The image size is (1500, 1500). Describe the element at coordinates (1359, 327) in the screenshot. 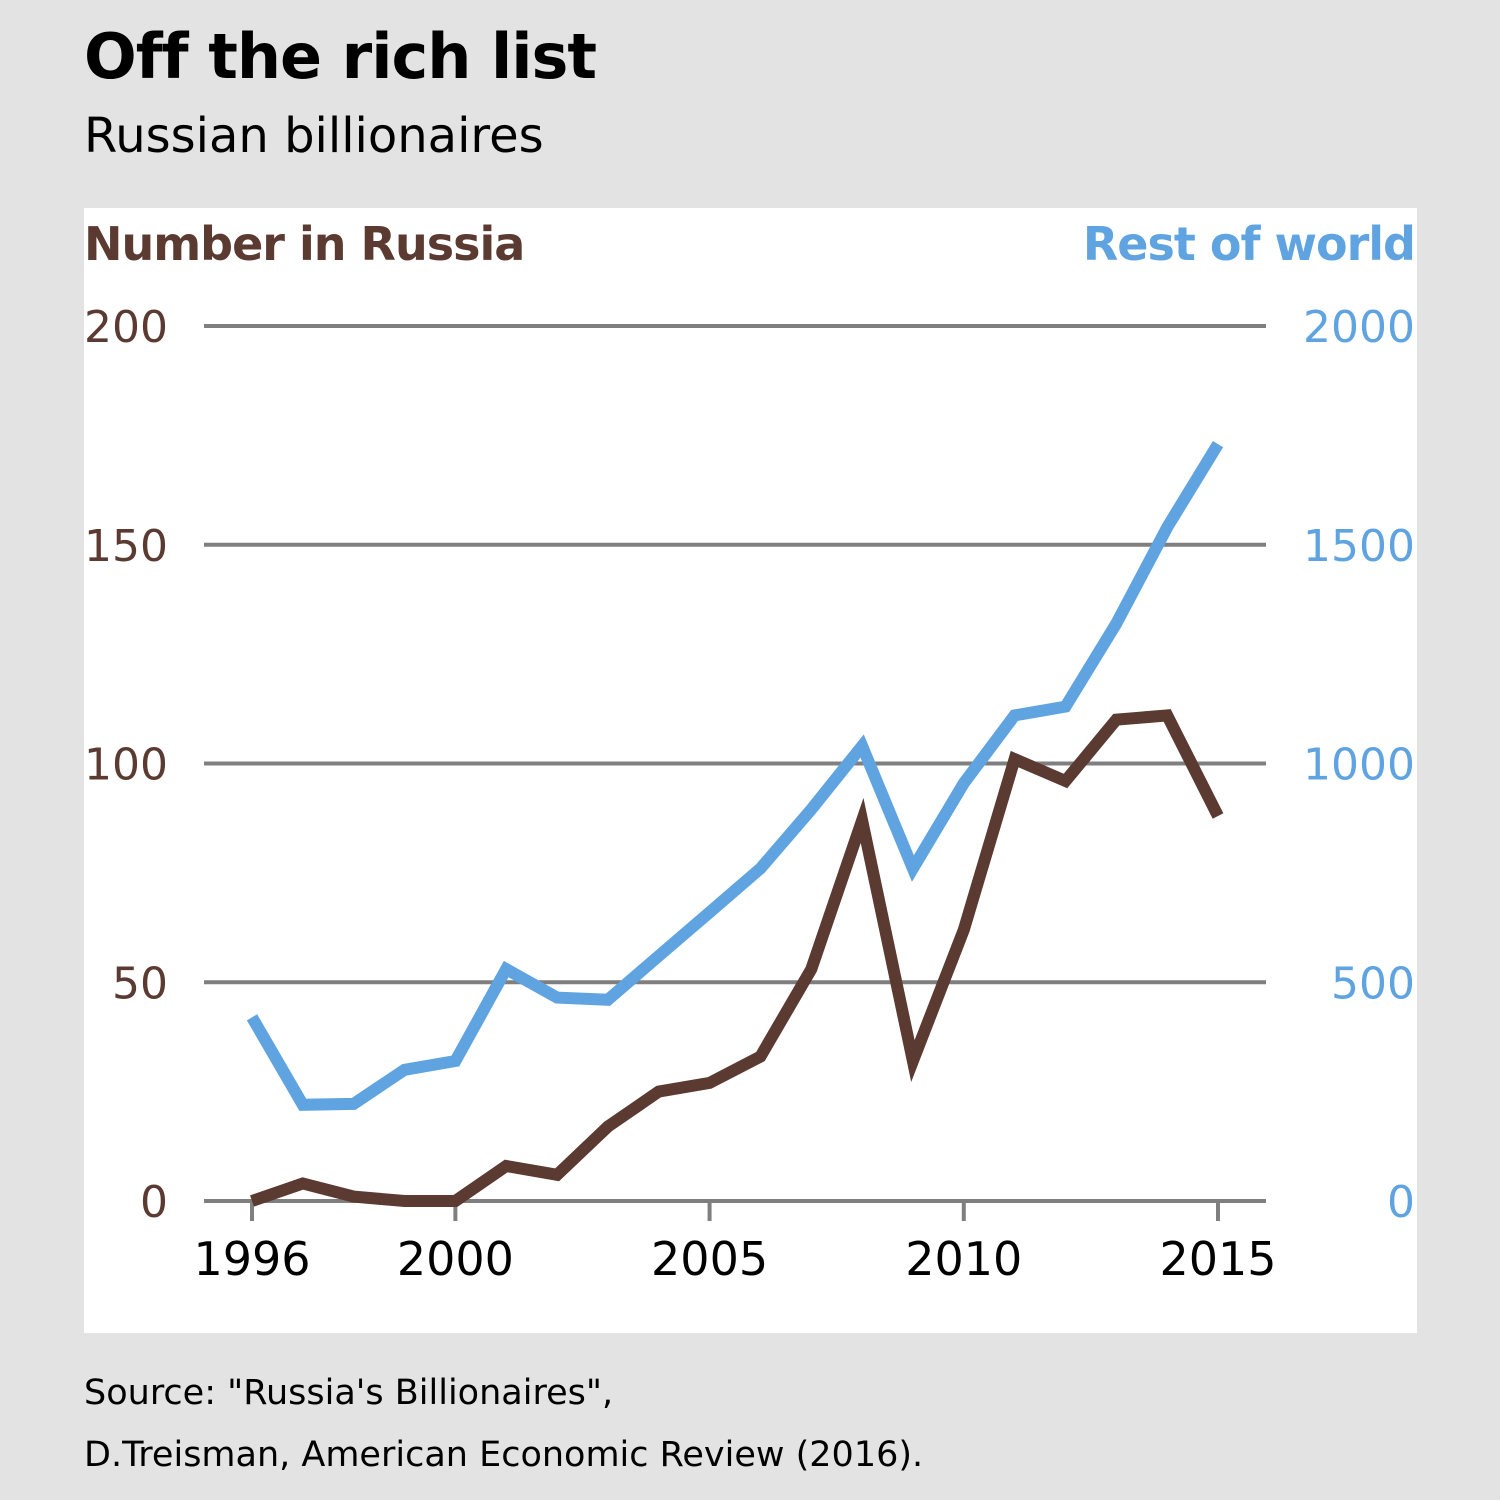

I see `right-y-tick-label: 2000` at that location.